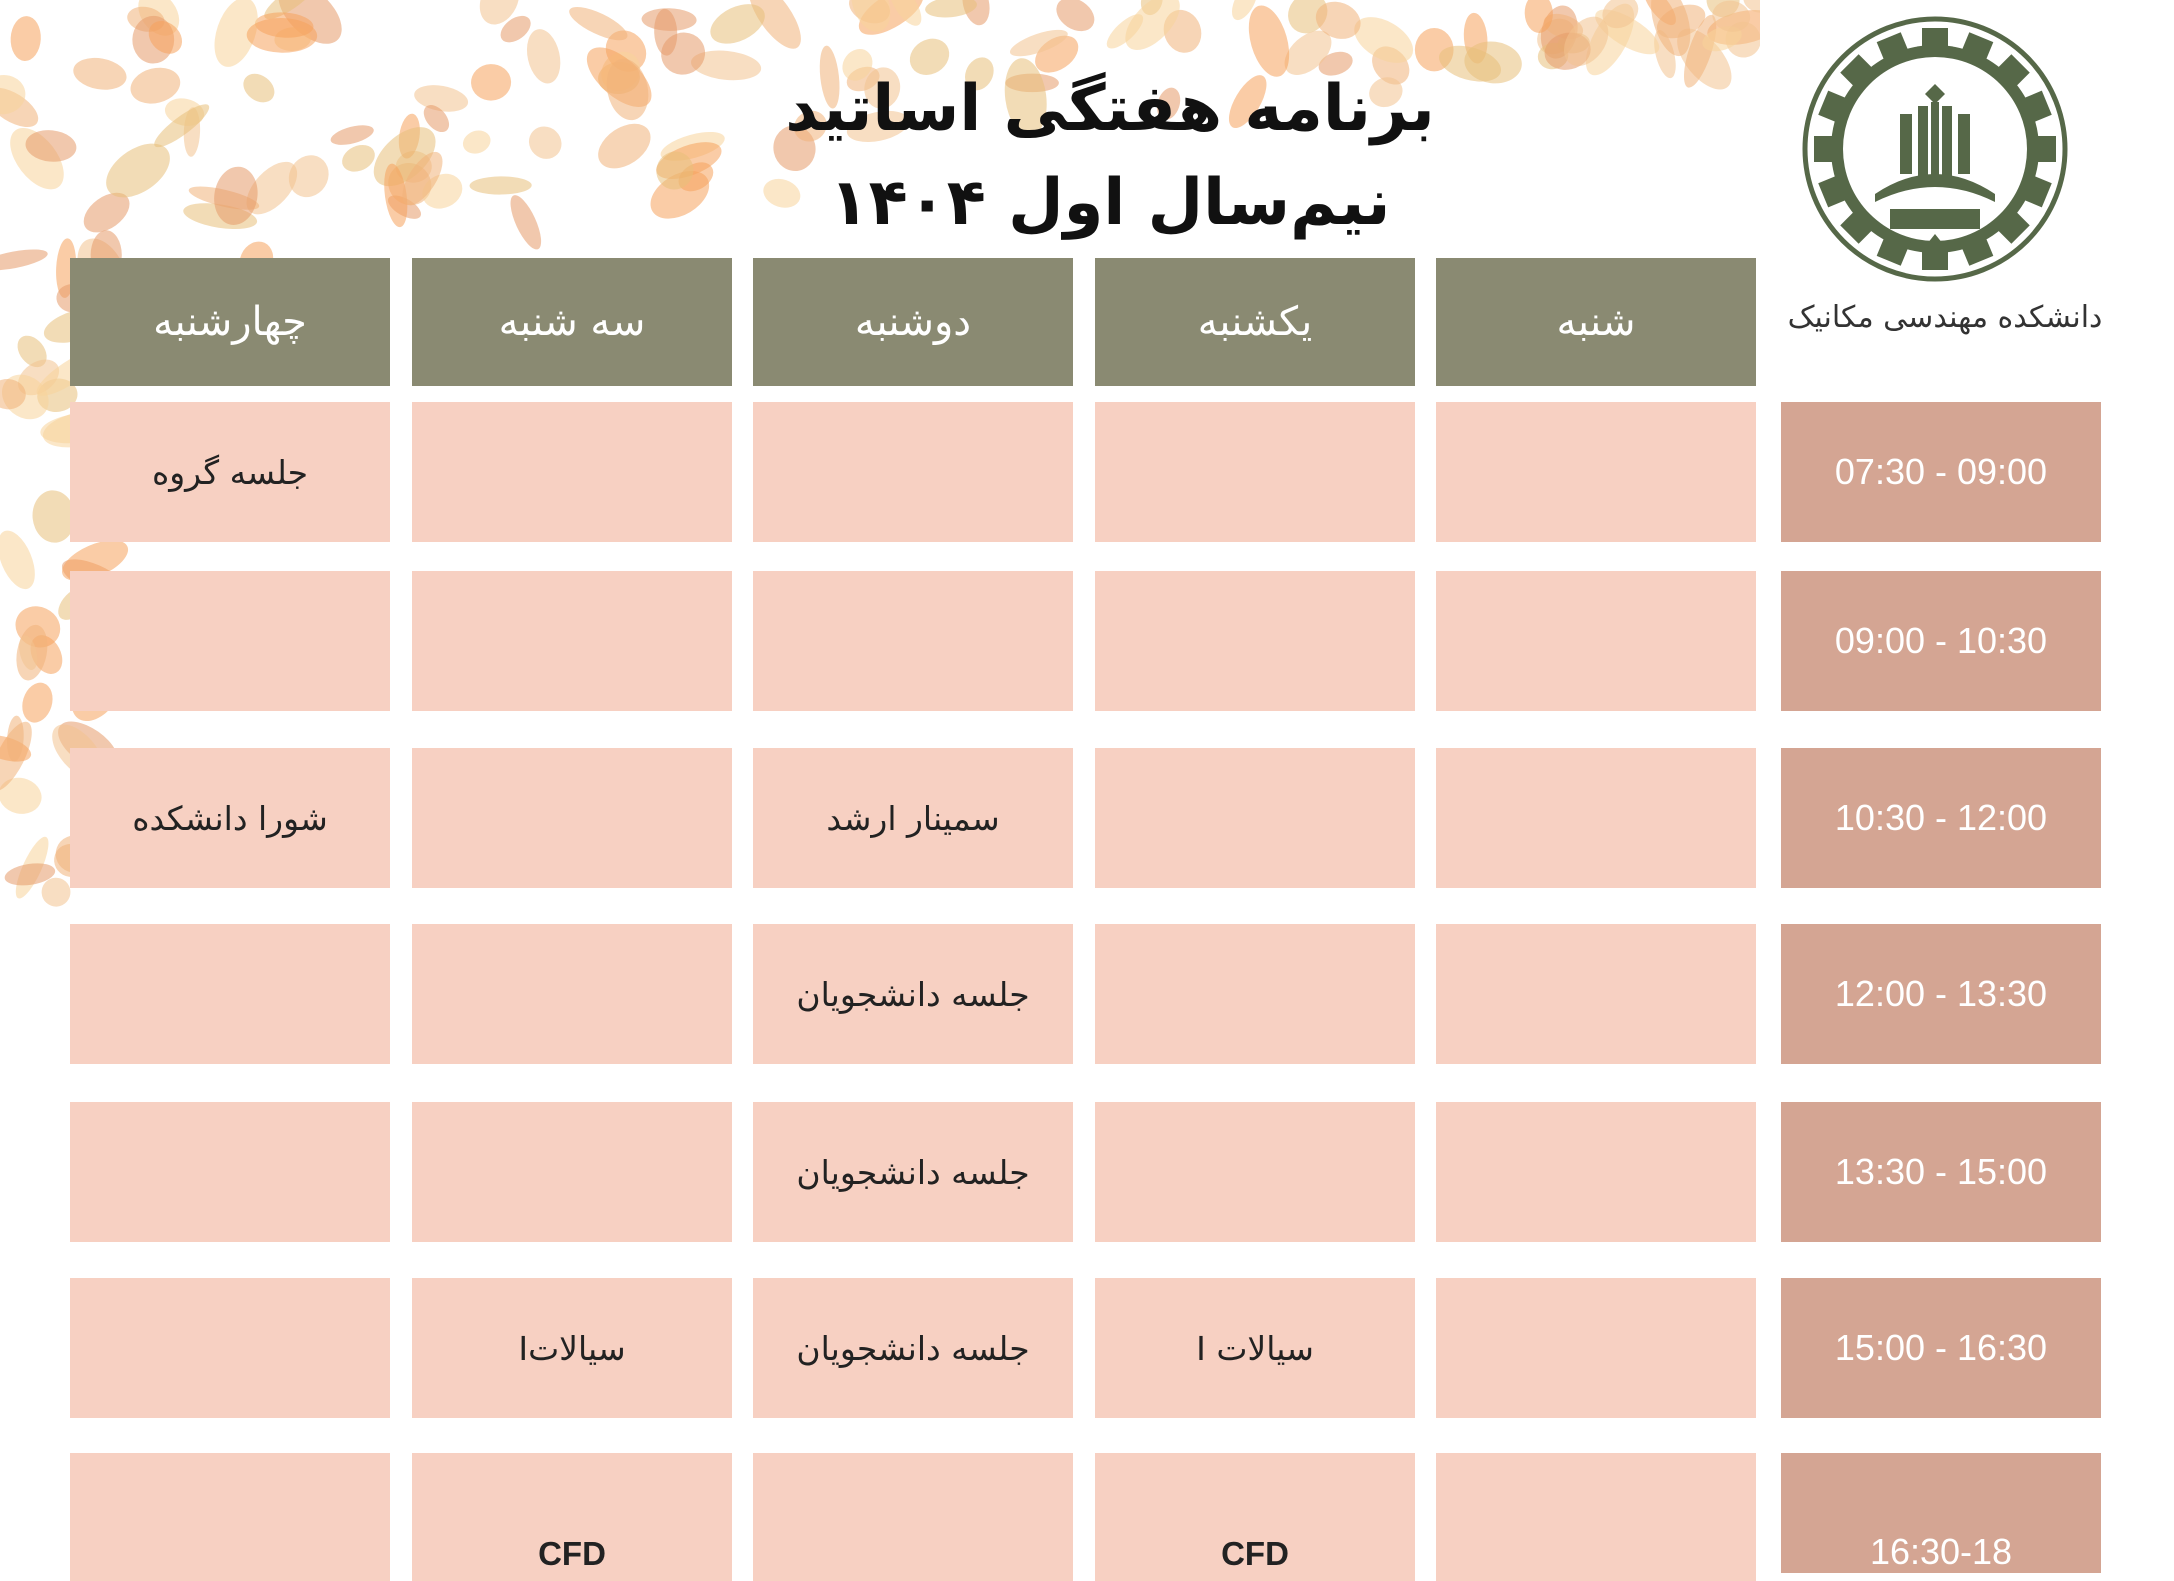 Image resolution: width=2174 pixels, height=1581 pixels. What do you see at coordinates (572, 1348) in the screenshot?
I see `schedule-cell: سیالاتI` at bounding box center [572, 1348].